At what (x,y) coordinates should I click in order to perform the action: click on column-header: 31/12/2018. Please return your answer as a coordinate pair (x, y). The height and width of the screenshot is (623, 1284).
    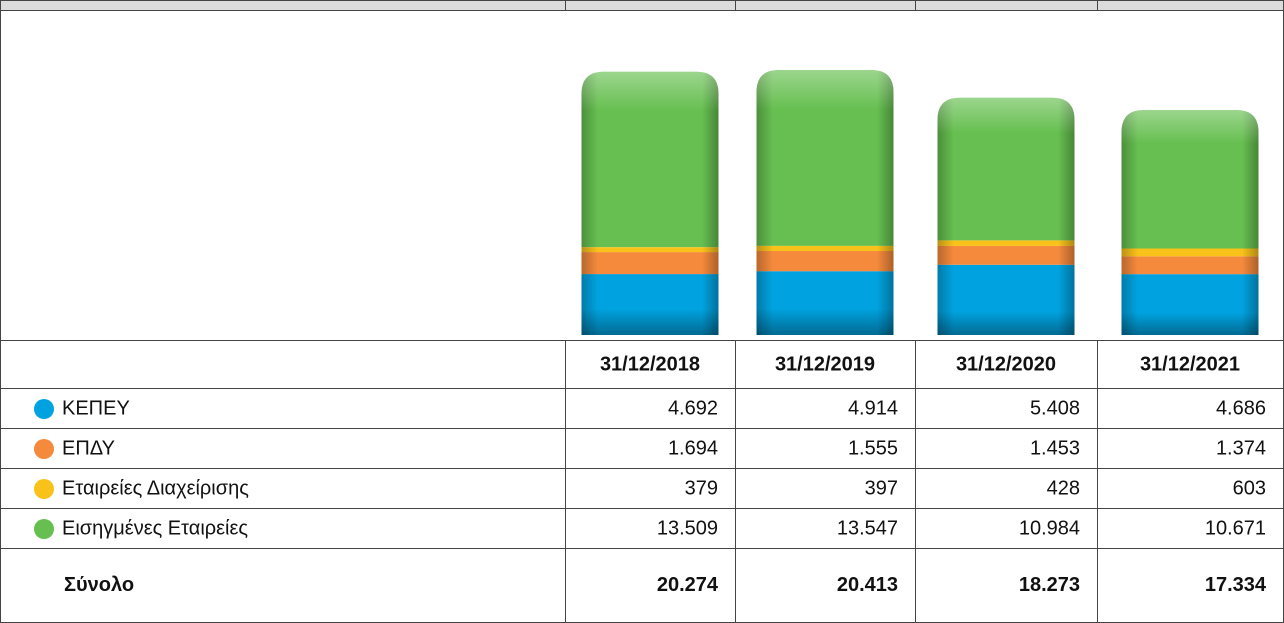
    Looking at the image, I should click on (650, 364).